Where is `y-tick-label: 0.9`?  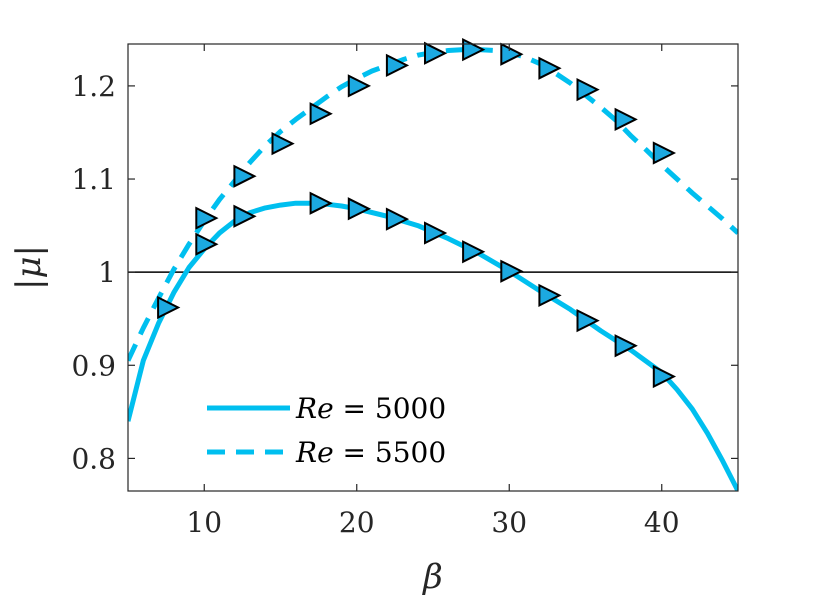
y-tick-label: 0.9 is located at coordinates (93, 365).